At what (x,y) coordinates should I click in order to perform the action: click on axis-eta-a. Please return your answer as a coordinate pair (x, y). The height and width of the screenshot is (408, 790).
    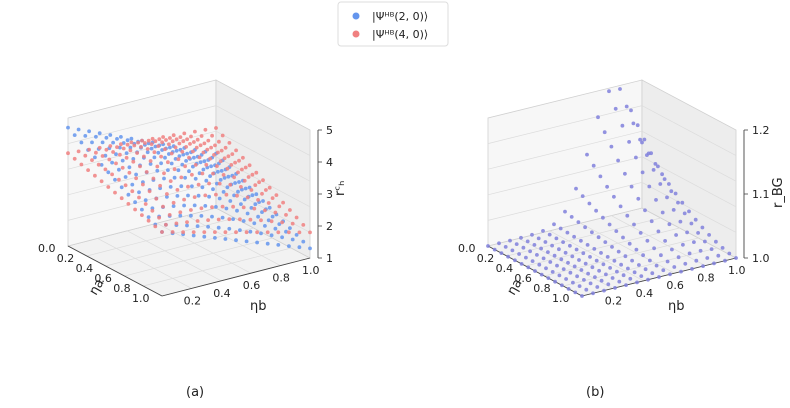
    Looking at the image, I should click on (115, 271).